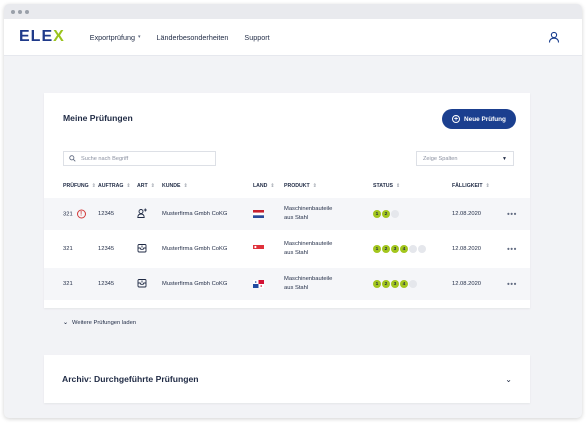 Image resolution: width=586 pixels, height=423 pixels. I want to click on search-box, so click(139, 158).